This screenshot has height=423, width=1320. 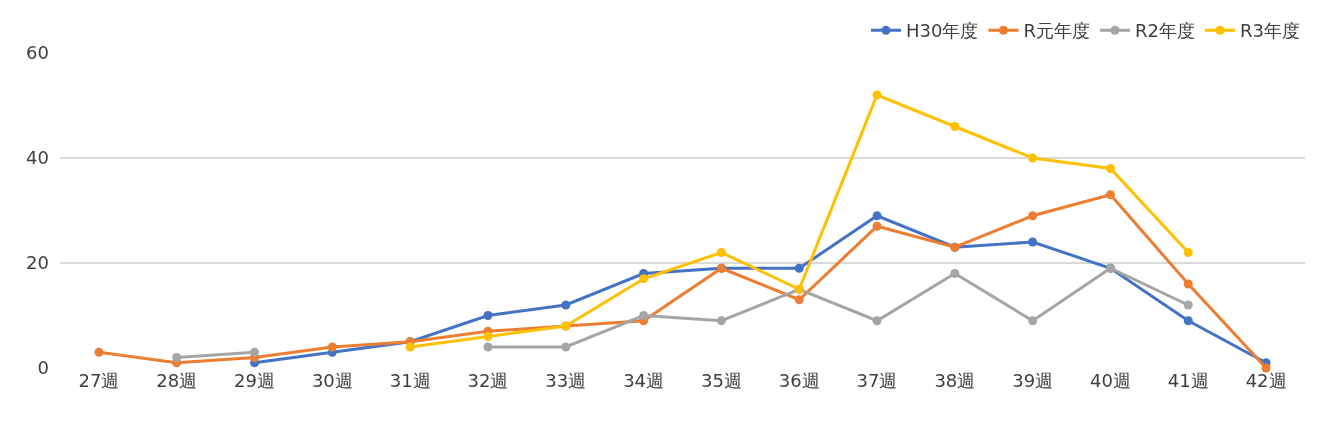 What do you see at coordinates (955, 380) in the screenshot?
I see `x-tick-label: 38週` at bounding box center [955, 380].